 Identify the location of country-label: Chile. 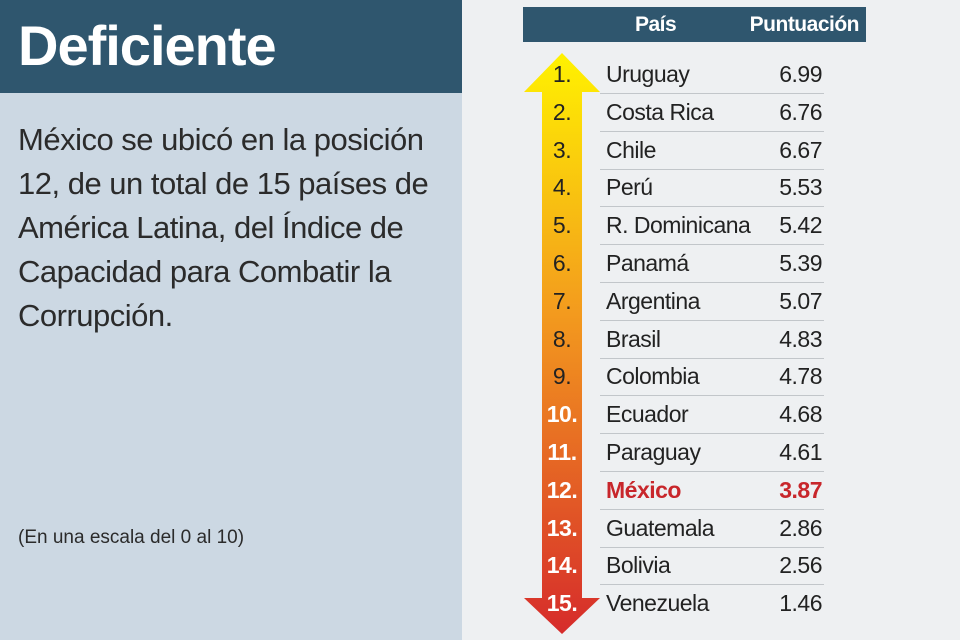
(631, 149).